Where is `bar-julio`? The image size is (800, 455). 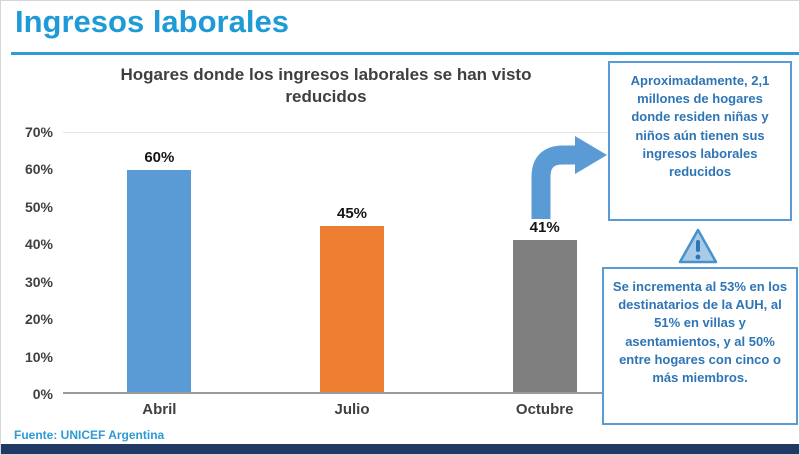 bar-julio is located at coordinates (352, 308).